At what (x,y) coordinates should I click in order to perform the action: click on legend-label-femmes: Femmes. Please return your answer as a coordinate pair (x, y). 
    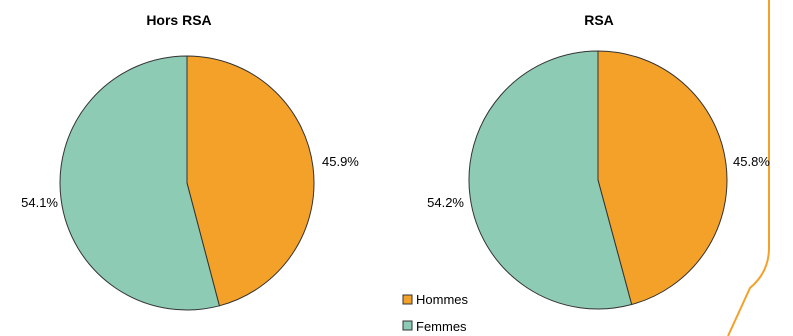
    Looking at the image, I should click on (441, 326).